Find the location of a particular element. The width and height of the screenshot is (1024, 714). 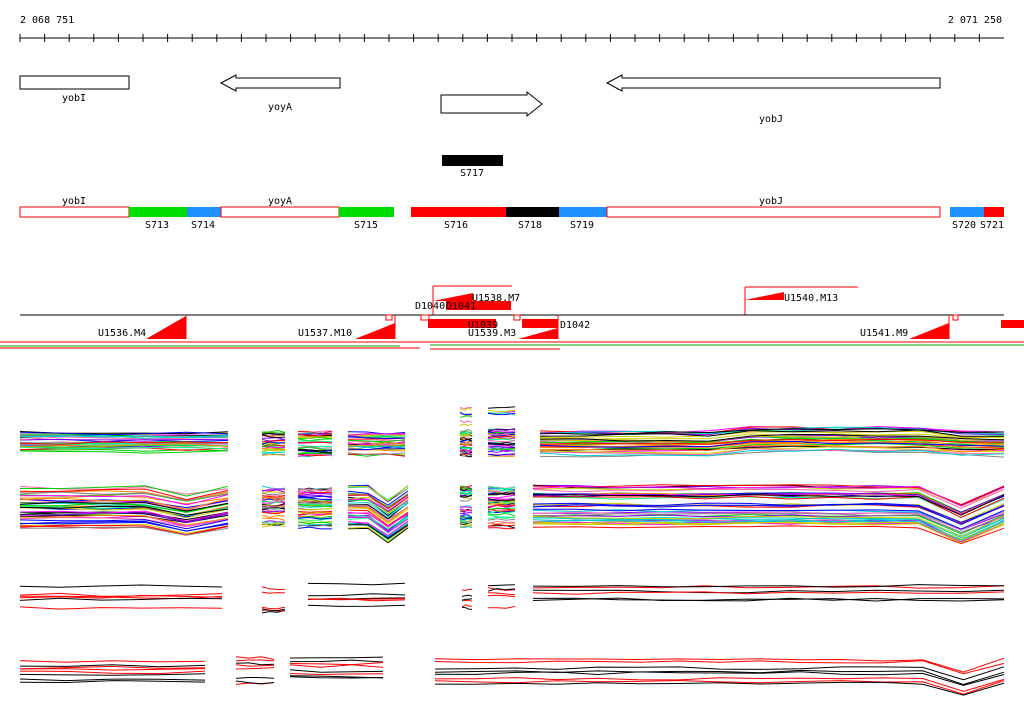

feature-U1538-M7-ramp is located at coordinates (453, 297).